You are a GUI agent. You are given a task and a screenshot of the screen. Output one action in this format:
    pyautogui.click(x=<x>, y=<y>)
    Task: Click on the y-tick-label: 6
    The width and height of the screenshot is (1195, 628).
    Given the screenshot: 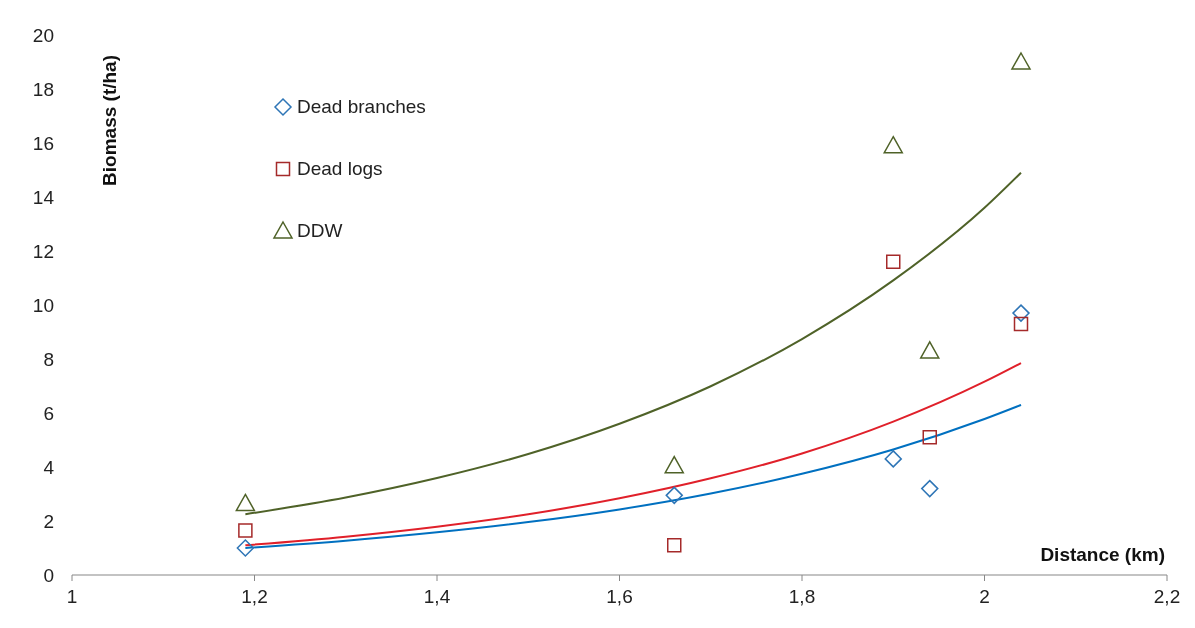 What is the action you would take?
    pyautogui.click(x=48, y=413)
    